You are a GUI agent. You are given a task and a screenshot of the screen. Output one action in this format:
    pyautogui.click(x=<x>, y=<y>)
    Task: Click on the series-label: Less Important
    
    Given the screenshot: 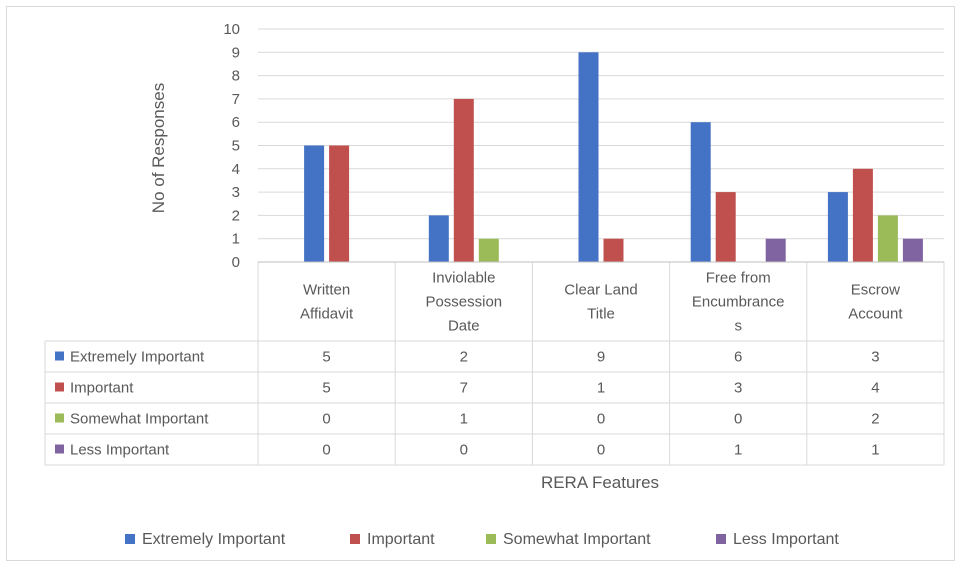 What is the action you would take?
    pyautogui.click(x=120, y=450)
    